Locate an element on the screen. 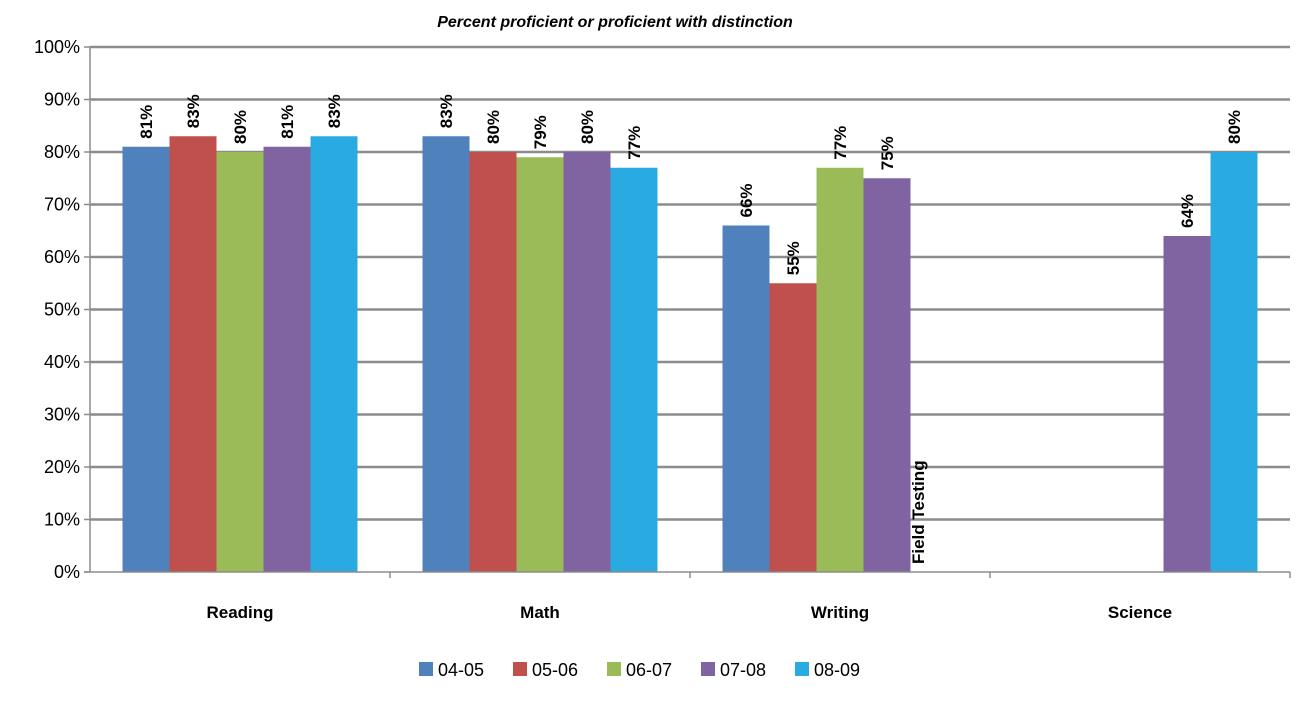  data-label-math-07-08: 80% is located at coordinates (587, 127).